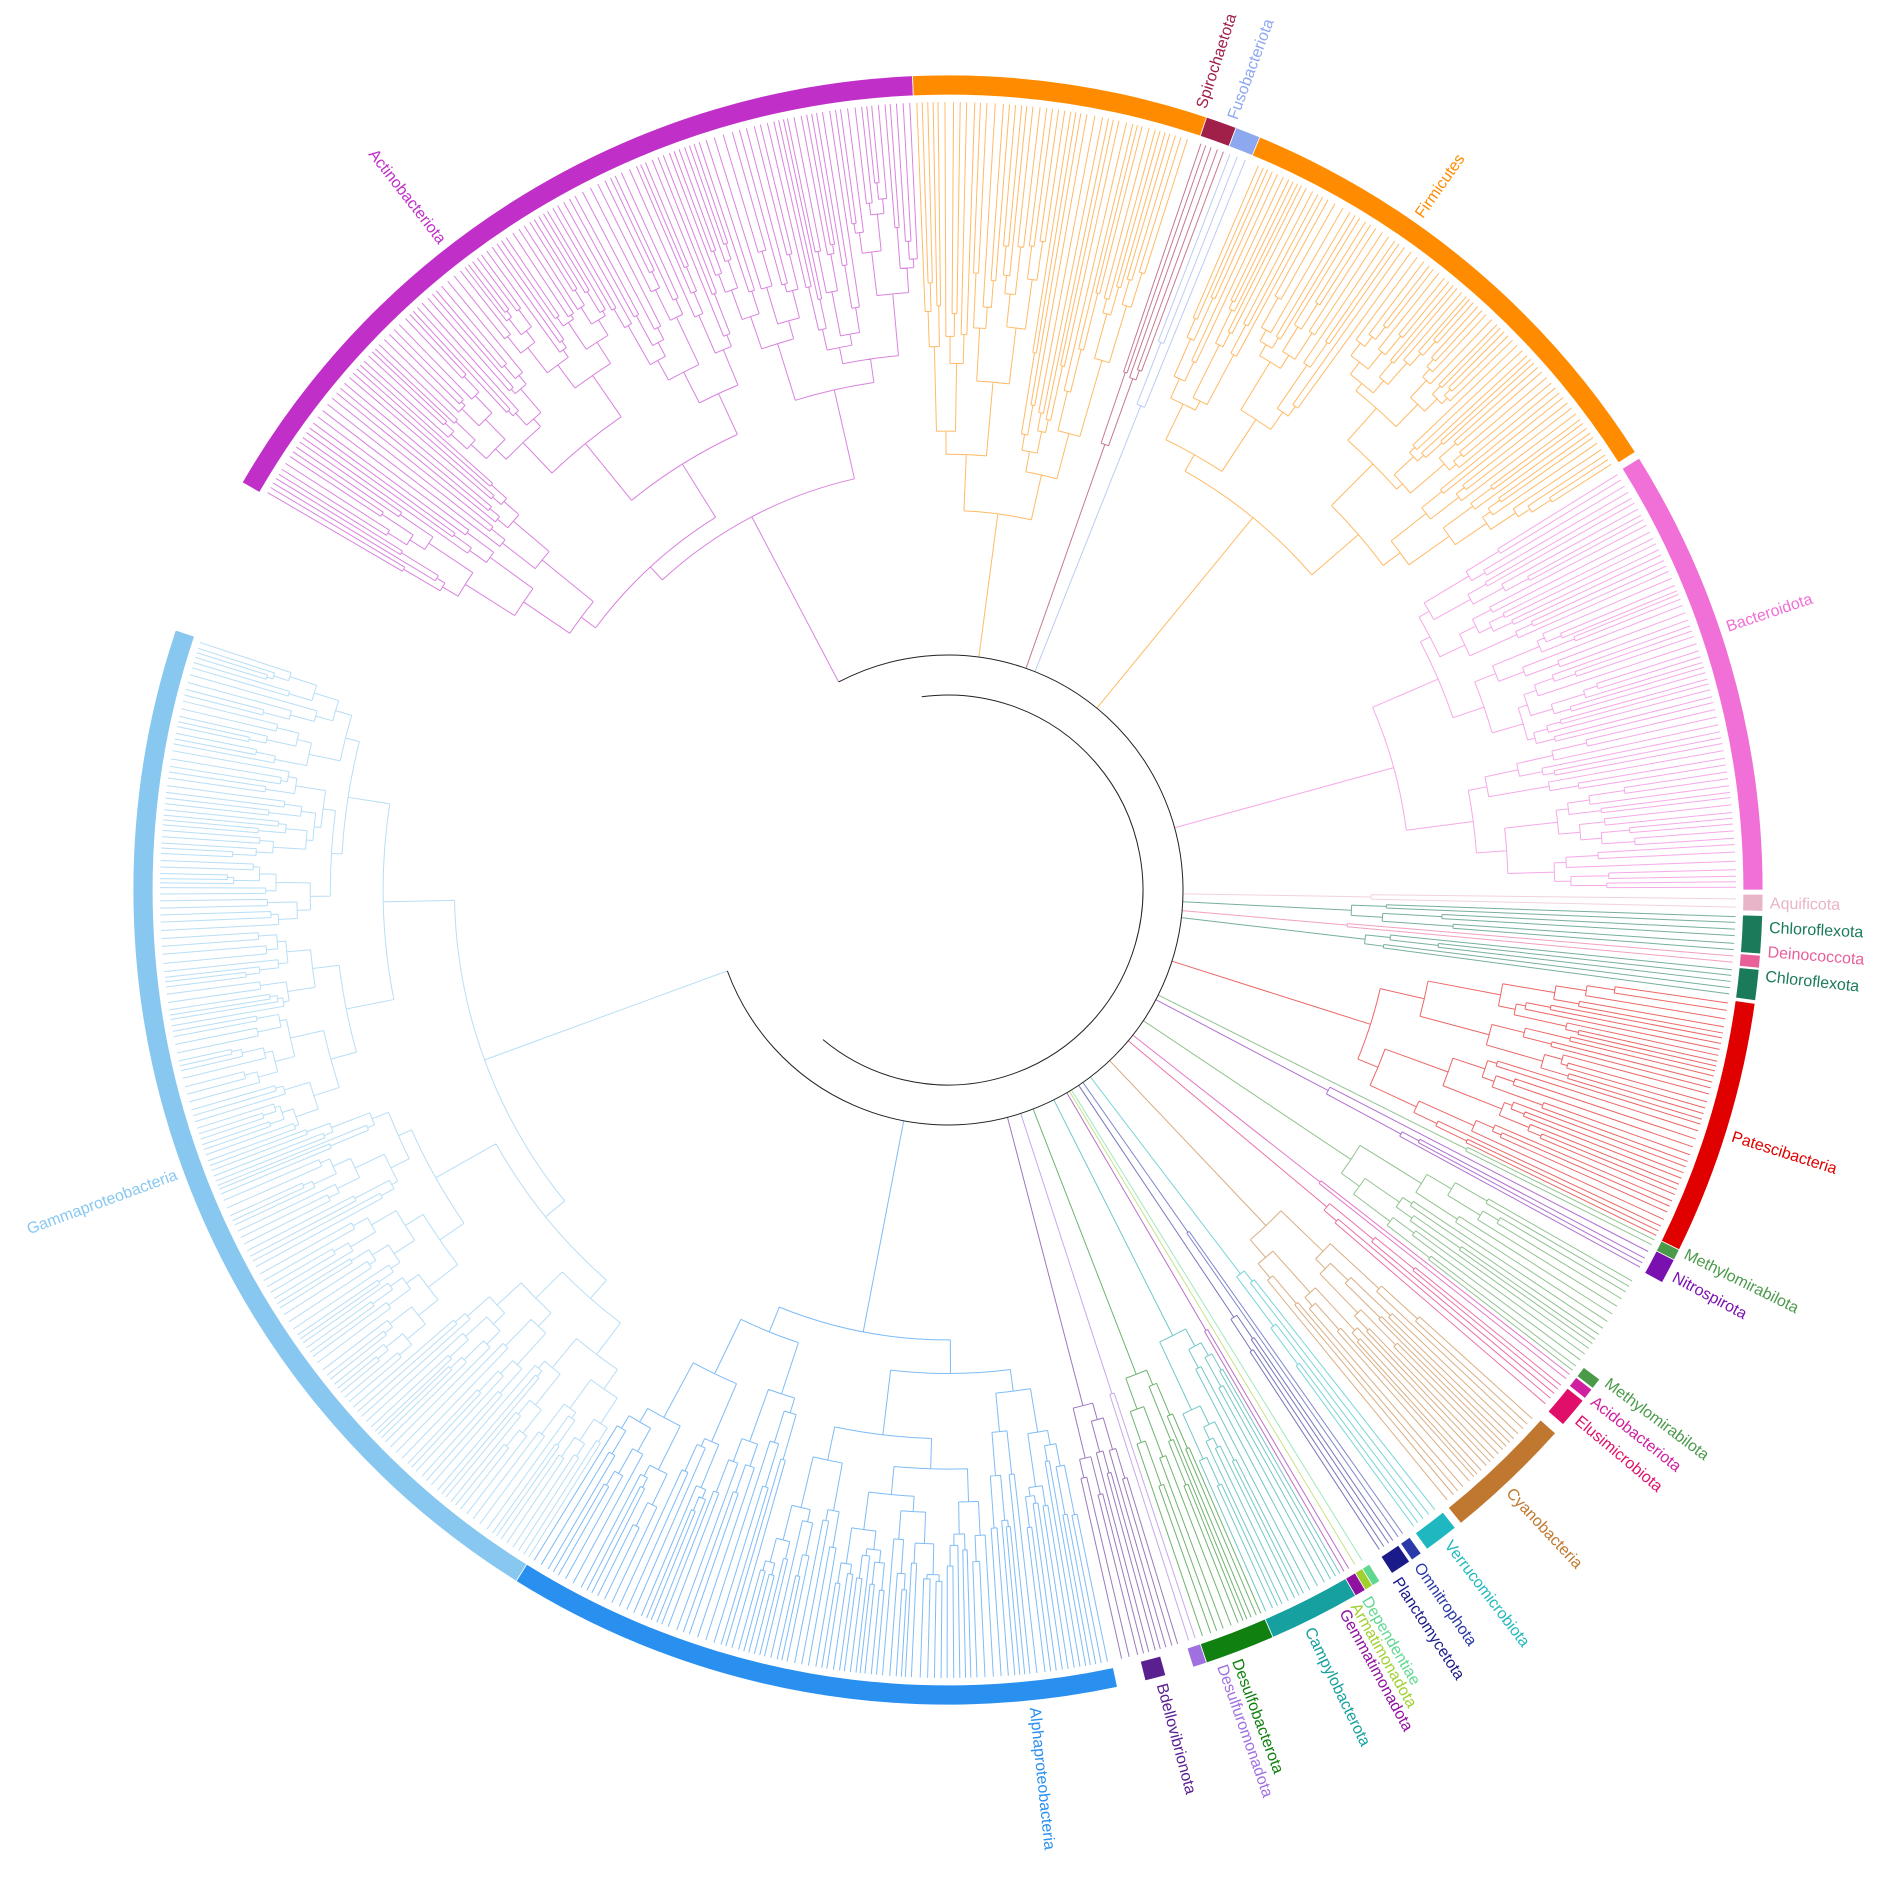 The width and height of the screenshot is (1902, 1890). I want to click on root-arc, so click(955, 890).